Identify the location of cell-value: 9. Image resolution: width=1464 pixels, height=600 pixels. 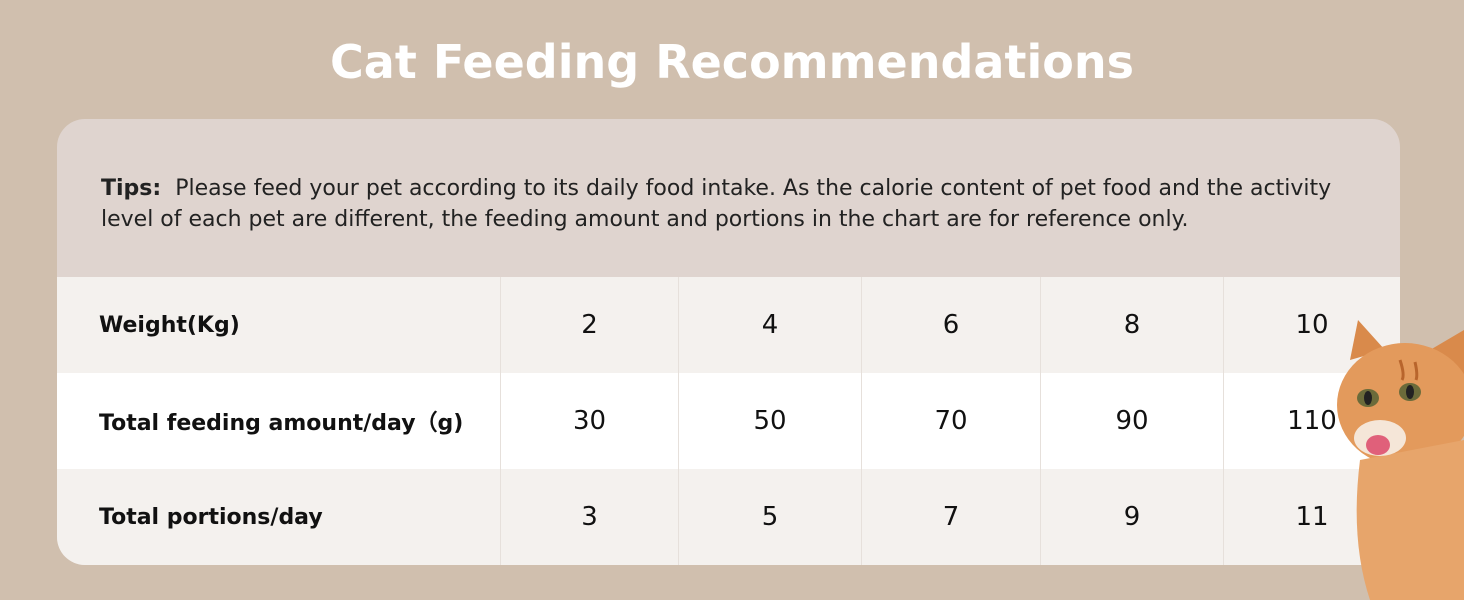
(1131, 517).